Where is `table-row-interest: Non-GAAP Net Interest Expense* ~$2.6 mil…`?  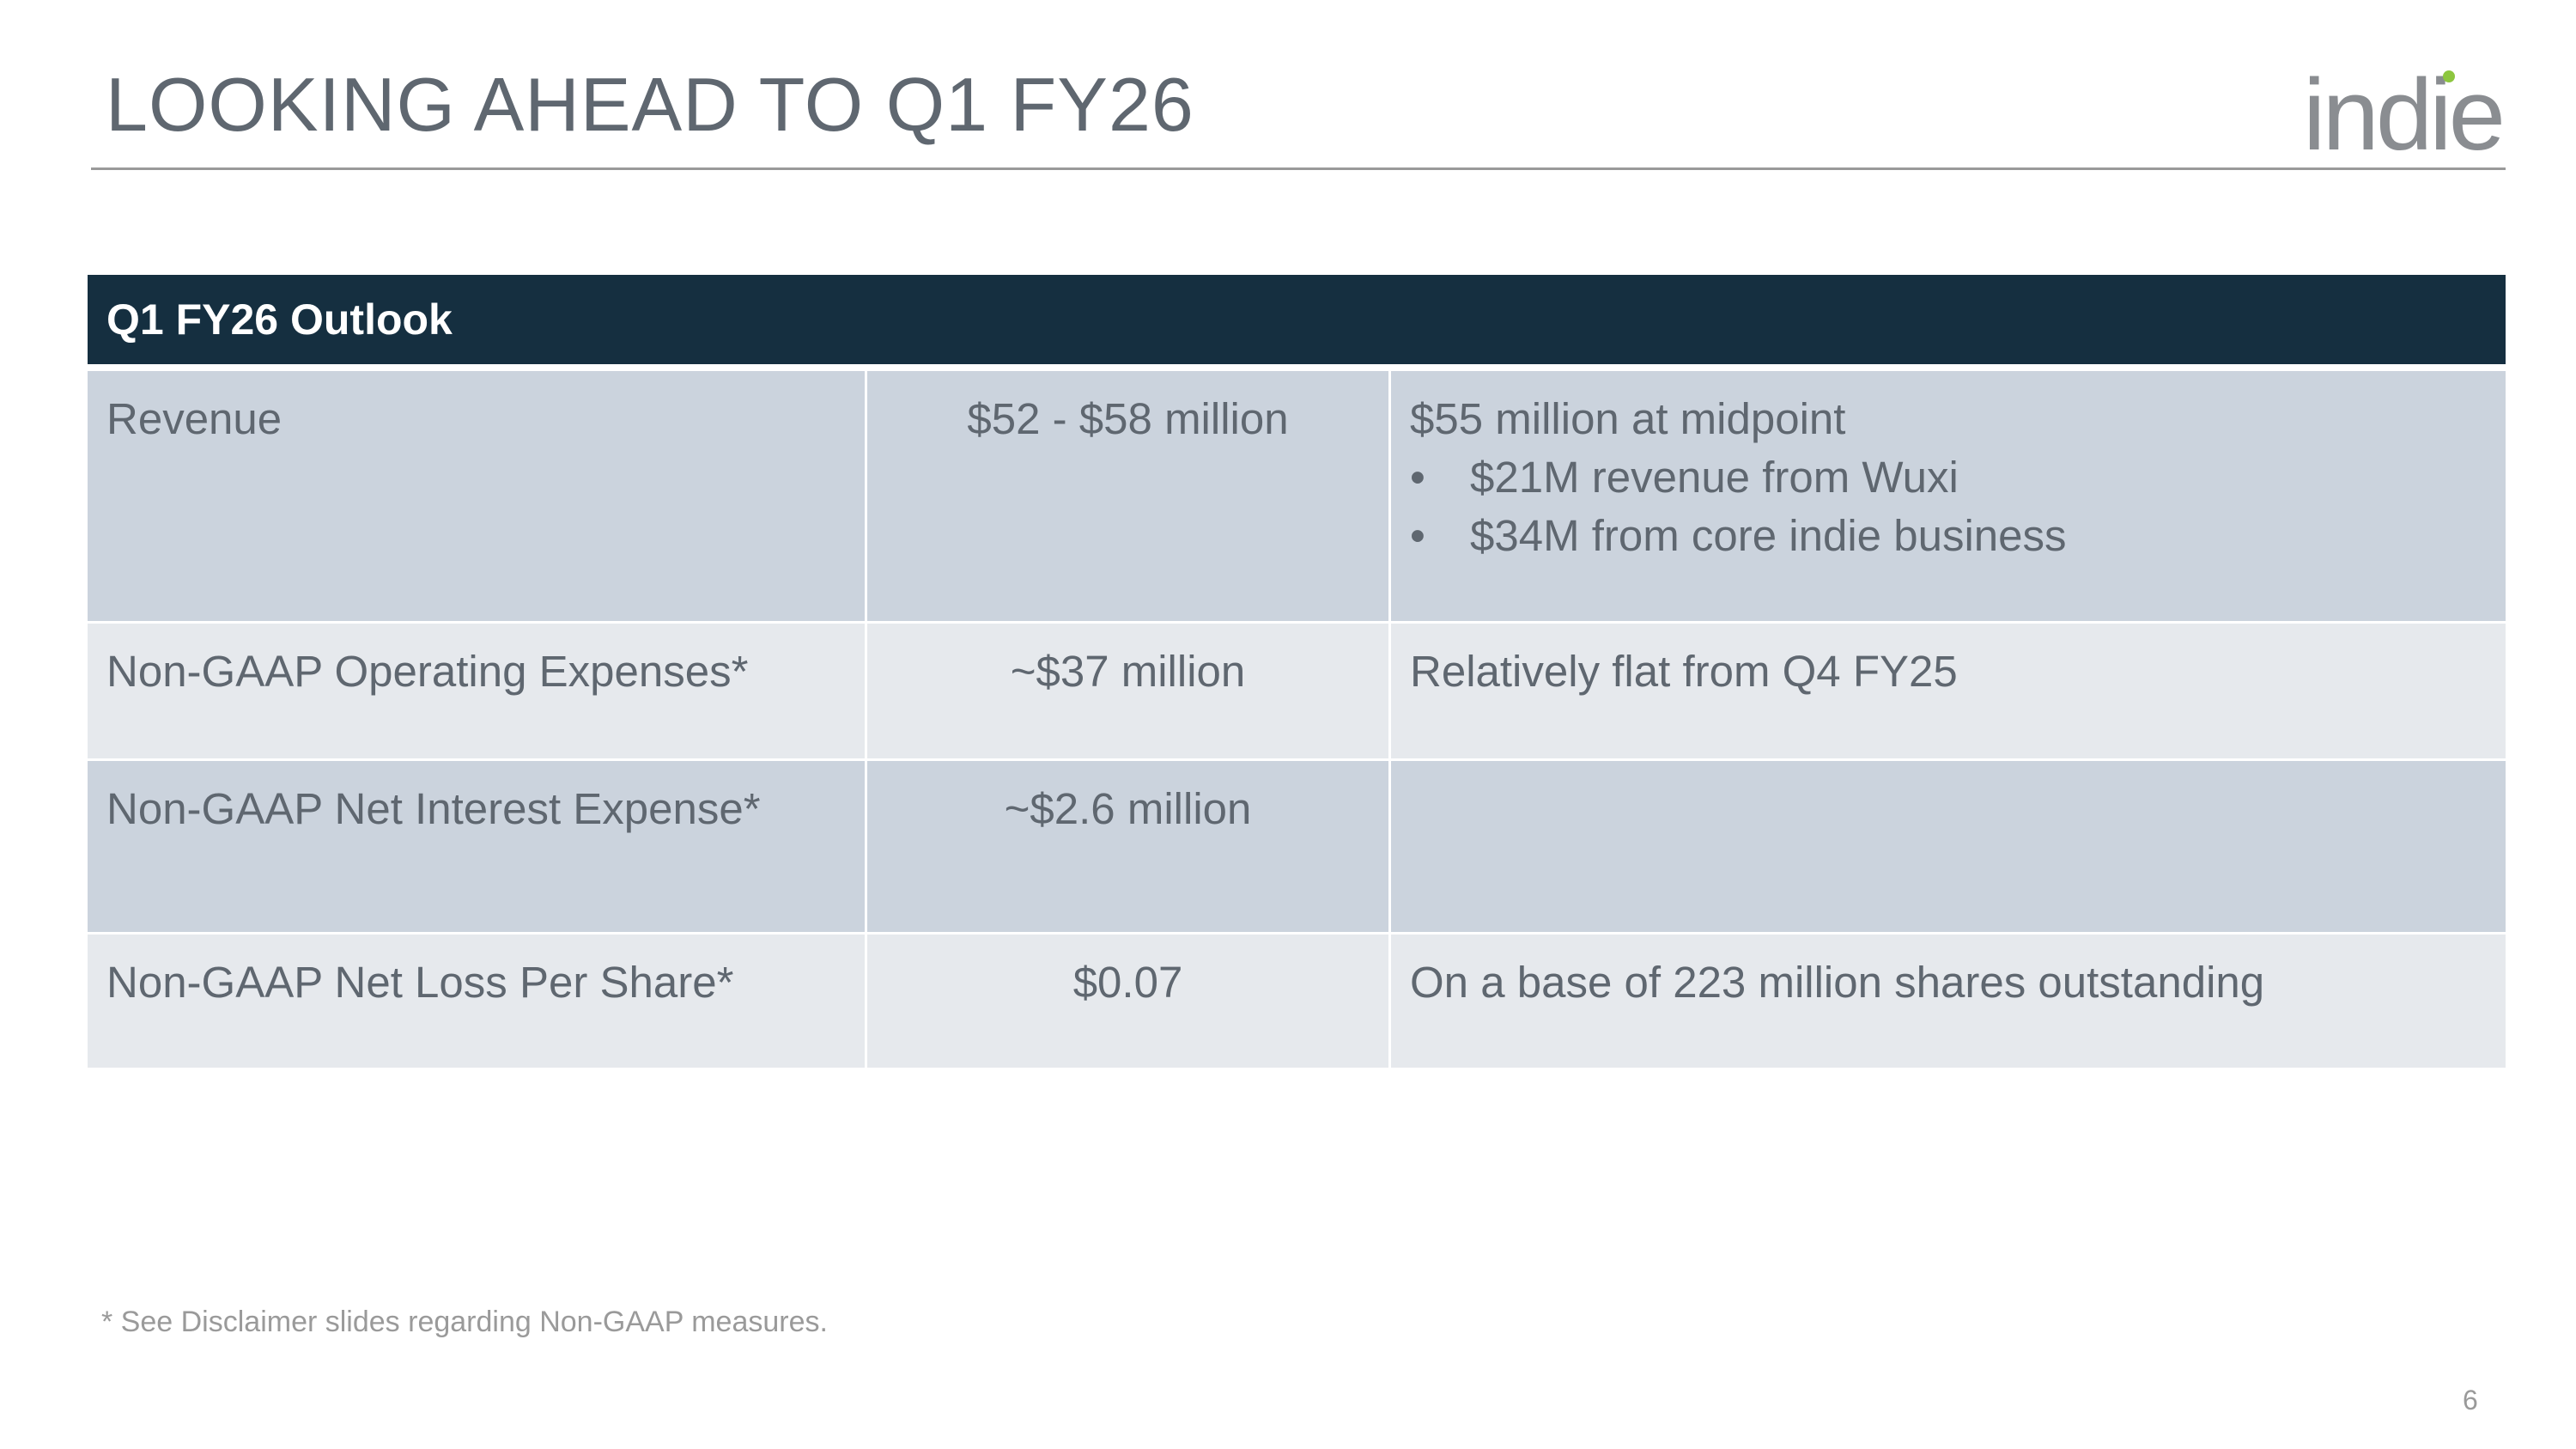
table-row-interest: Non-GAAP Net Interest Expense* ~$2.6 mil… is located at coordinates (1297, 848).